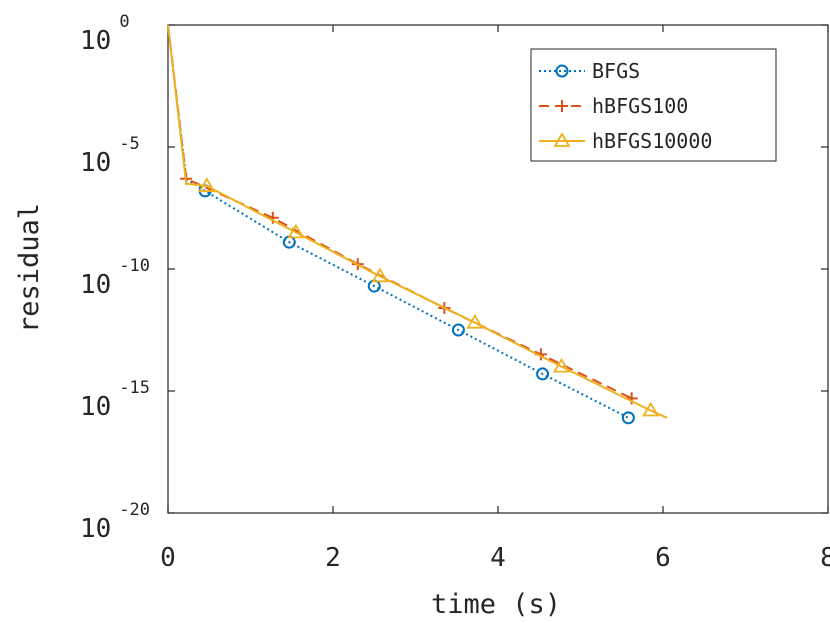  What do you see at coordinates (496, 604) in the screenshot?
I see `x-axis-label: time (s)` at bounding box center [496, 604].